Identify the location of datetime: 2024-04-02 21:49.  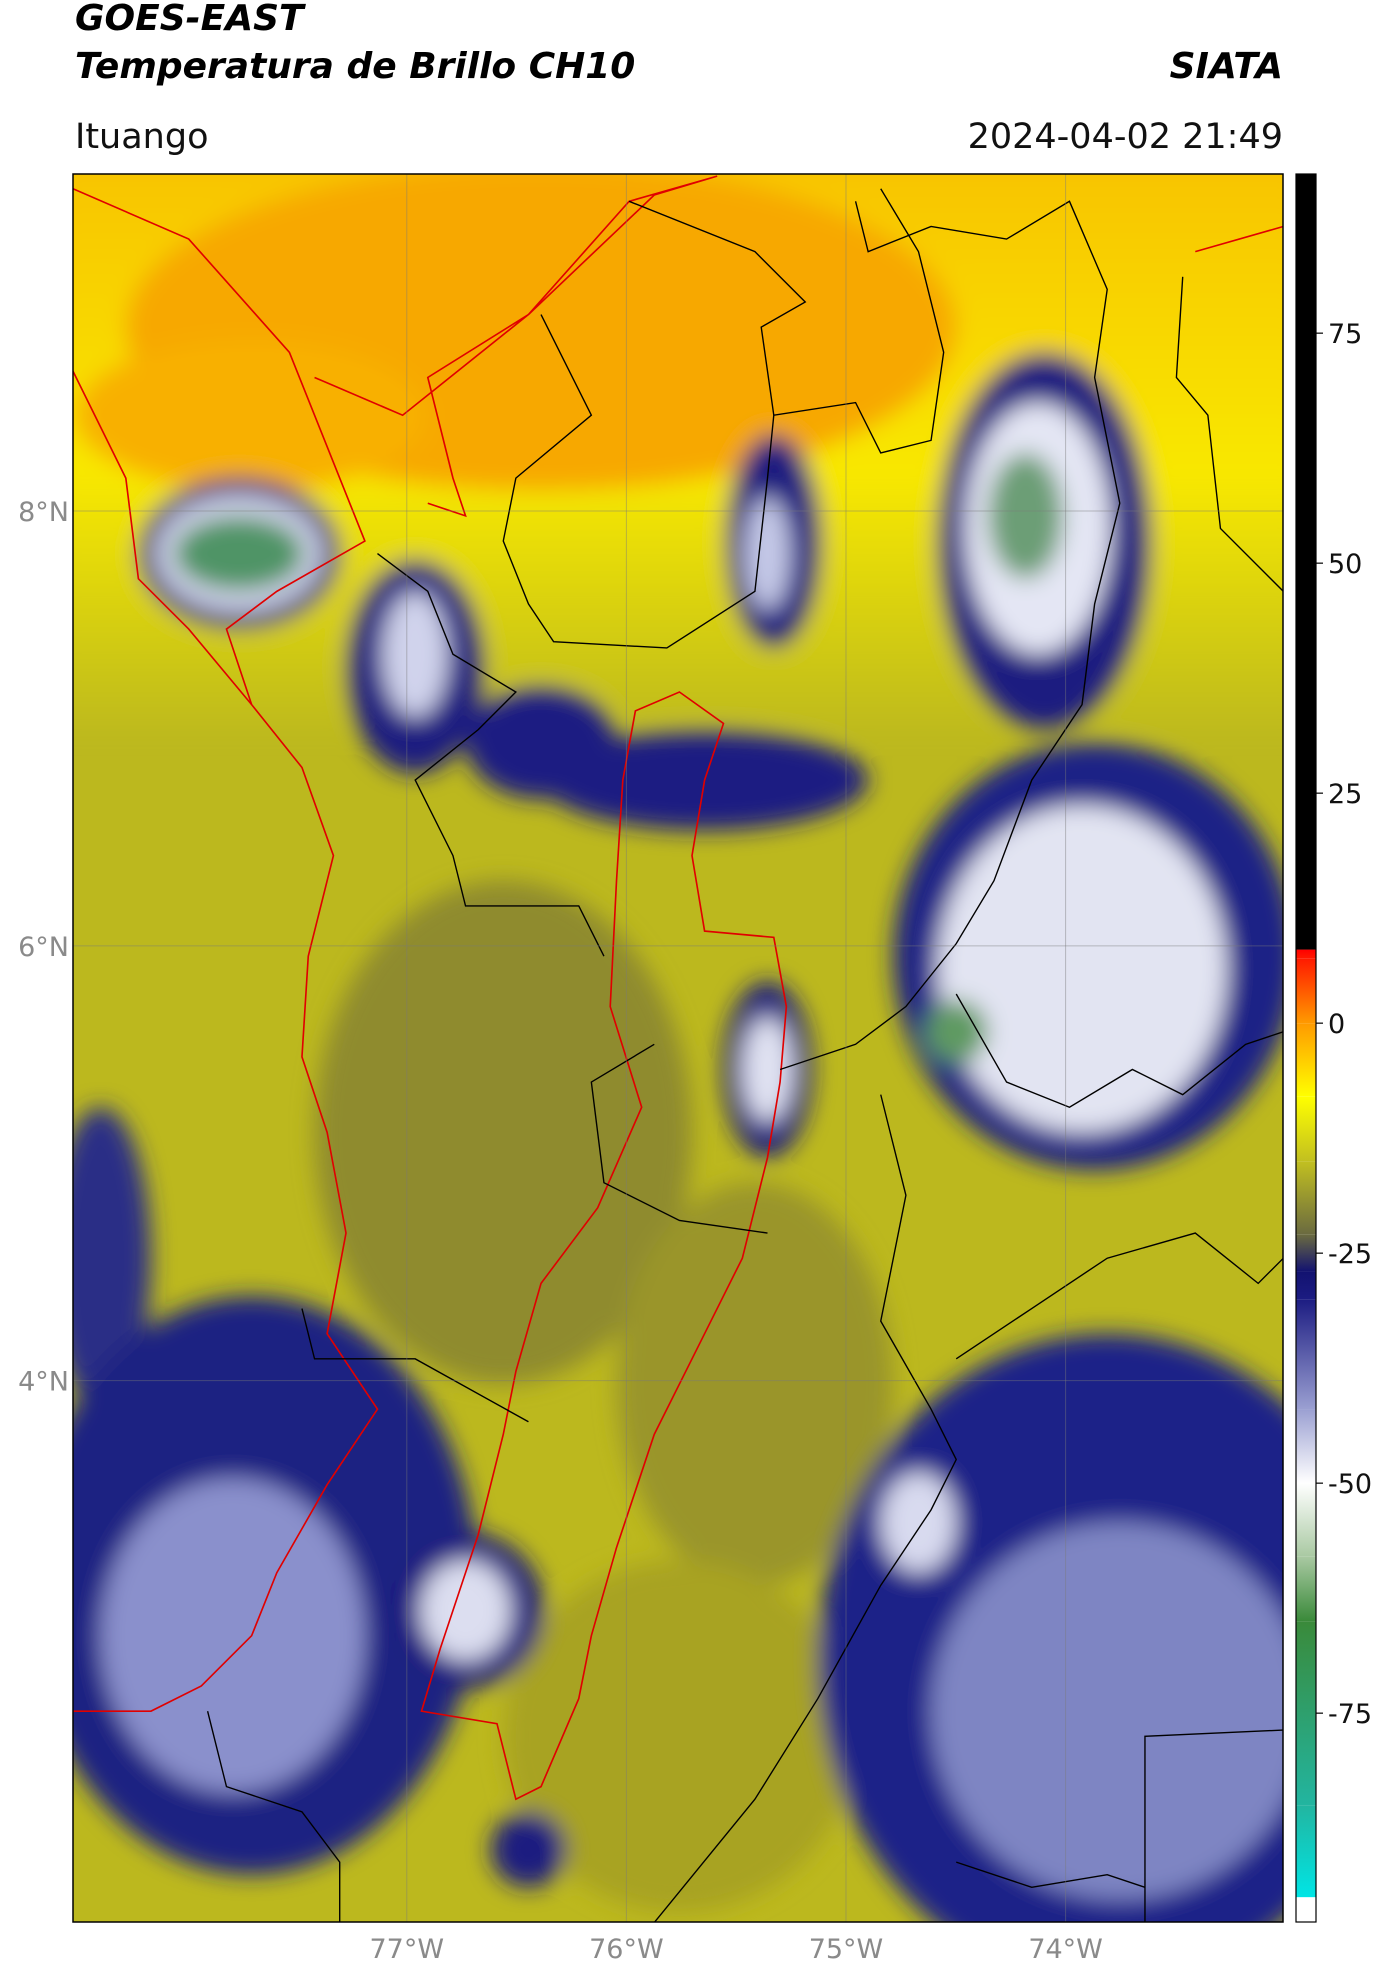
(1125, 137).